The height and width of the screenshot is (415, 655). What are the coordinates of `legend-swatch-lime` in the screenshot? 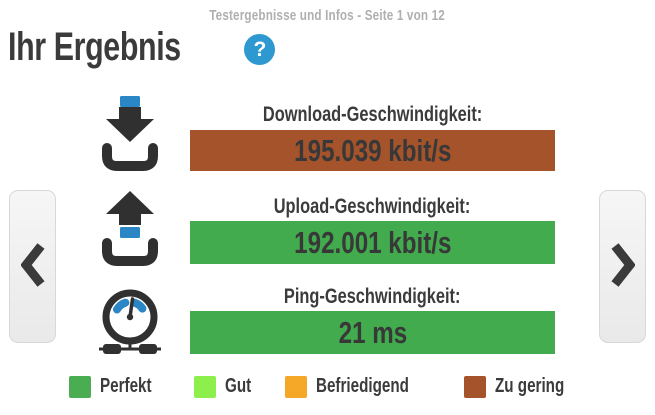 It's located at (204, 386).